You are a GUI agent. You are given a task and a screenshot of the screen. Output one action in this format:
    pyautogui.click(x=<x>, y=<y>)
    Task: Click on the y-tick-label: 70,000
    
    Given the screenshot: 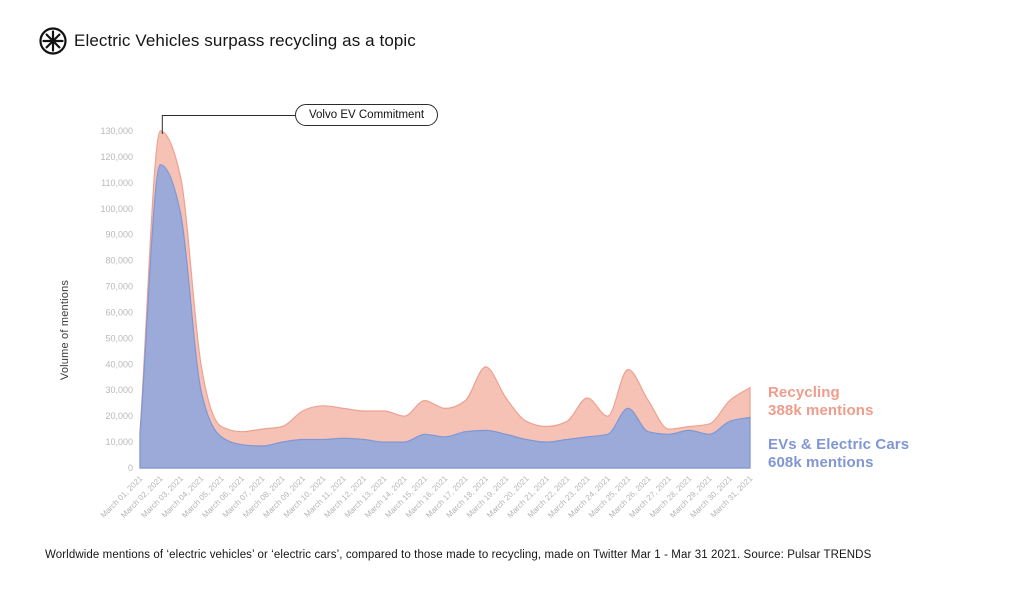 What is the action you would take?
    pyautogui.click(x=119, y=287)
    